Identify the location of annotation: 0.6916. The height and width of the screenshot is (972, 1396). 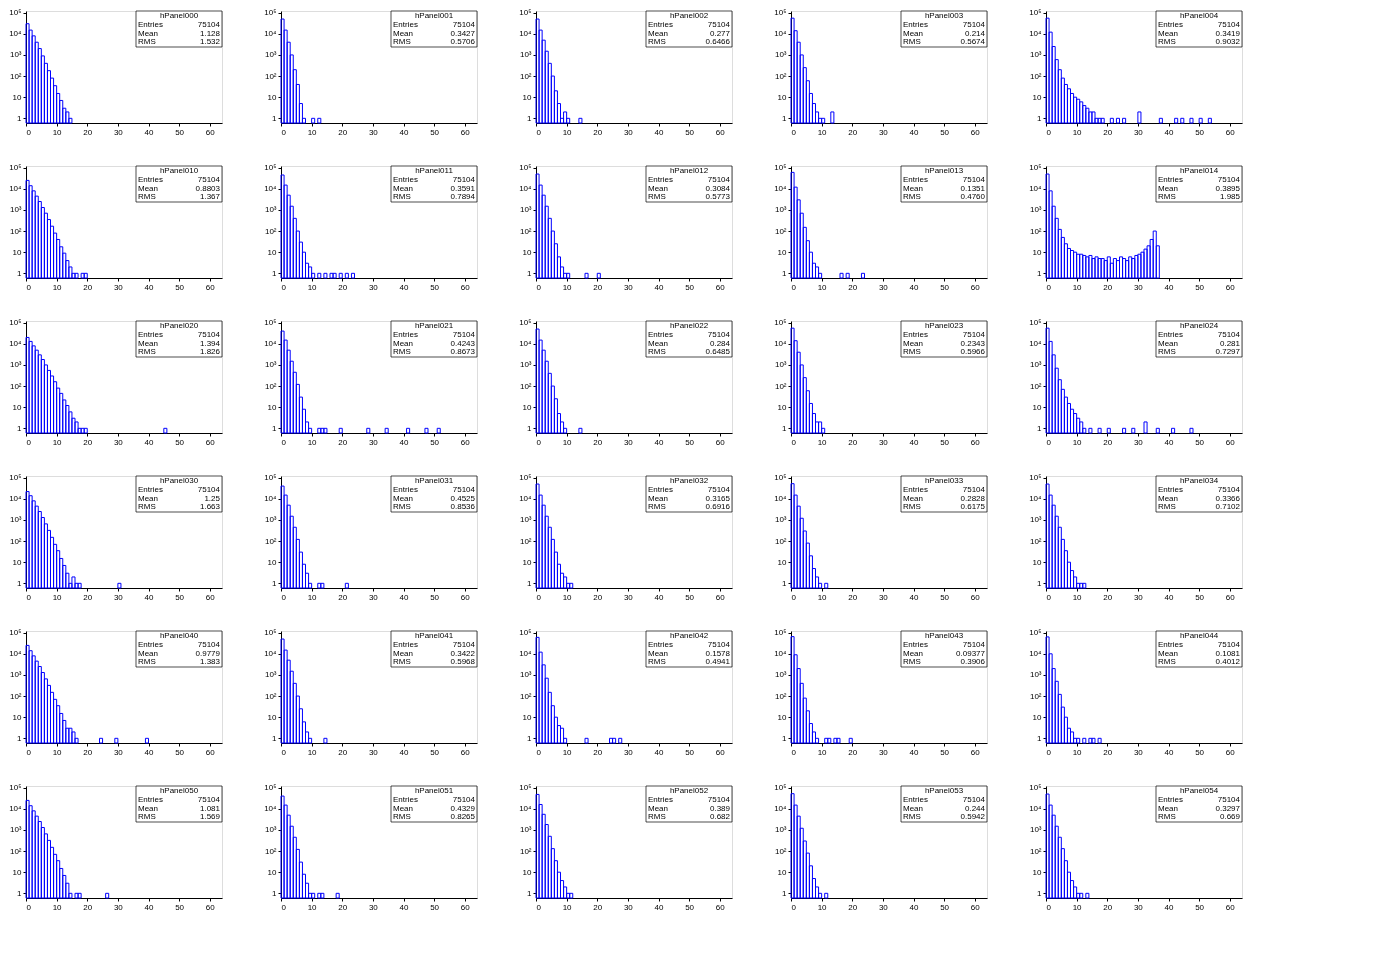
(718, 506).